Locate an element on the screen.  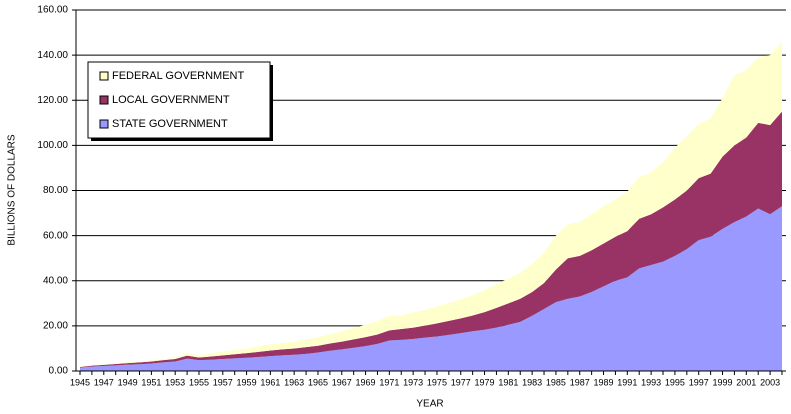
x-tick-label: 1997 is located at coordinates (699, 382).